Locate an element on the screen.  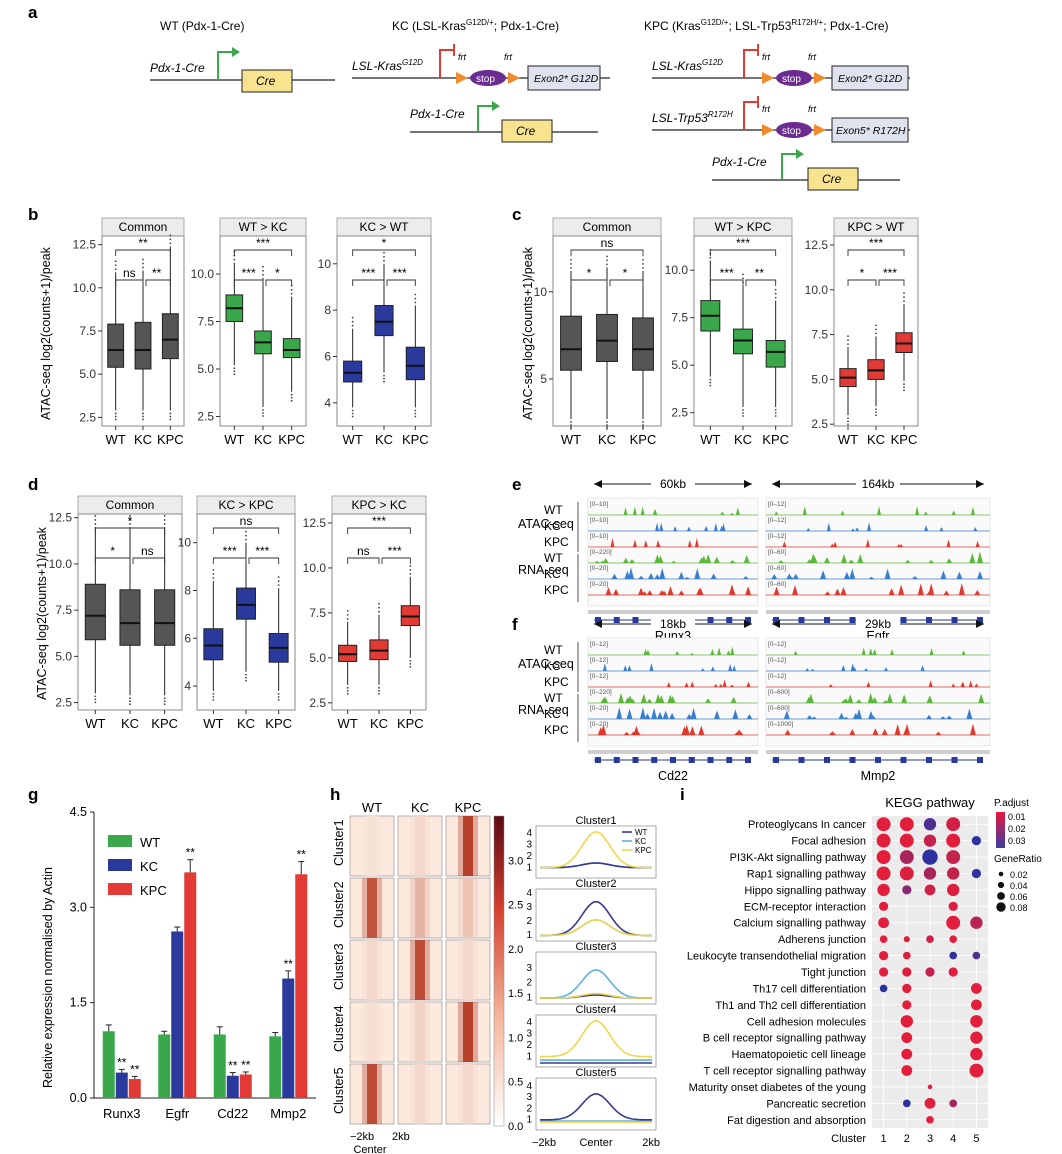
padj-tick: 0.03 is located at coordinates (1017, 841).